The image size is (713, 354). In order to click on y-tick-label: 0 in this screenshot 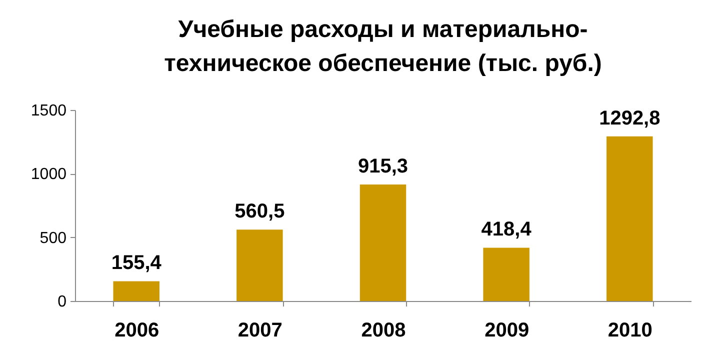, I will do `click(62, 302)`.